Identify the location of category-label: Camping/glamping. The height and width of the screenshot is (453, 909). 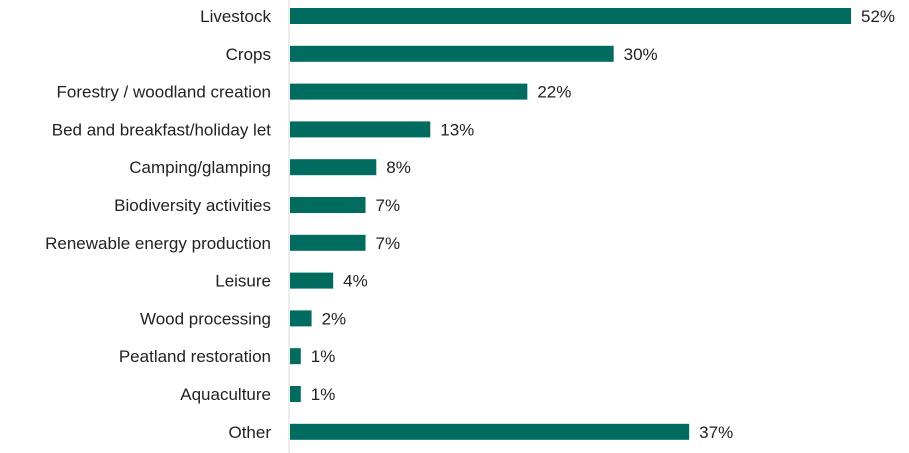
(200, 167).